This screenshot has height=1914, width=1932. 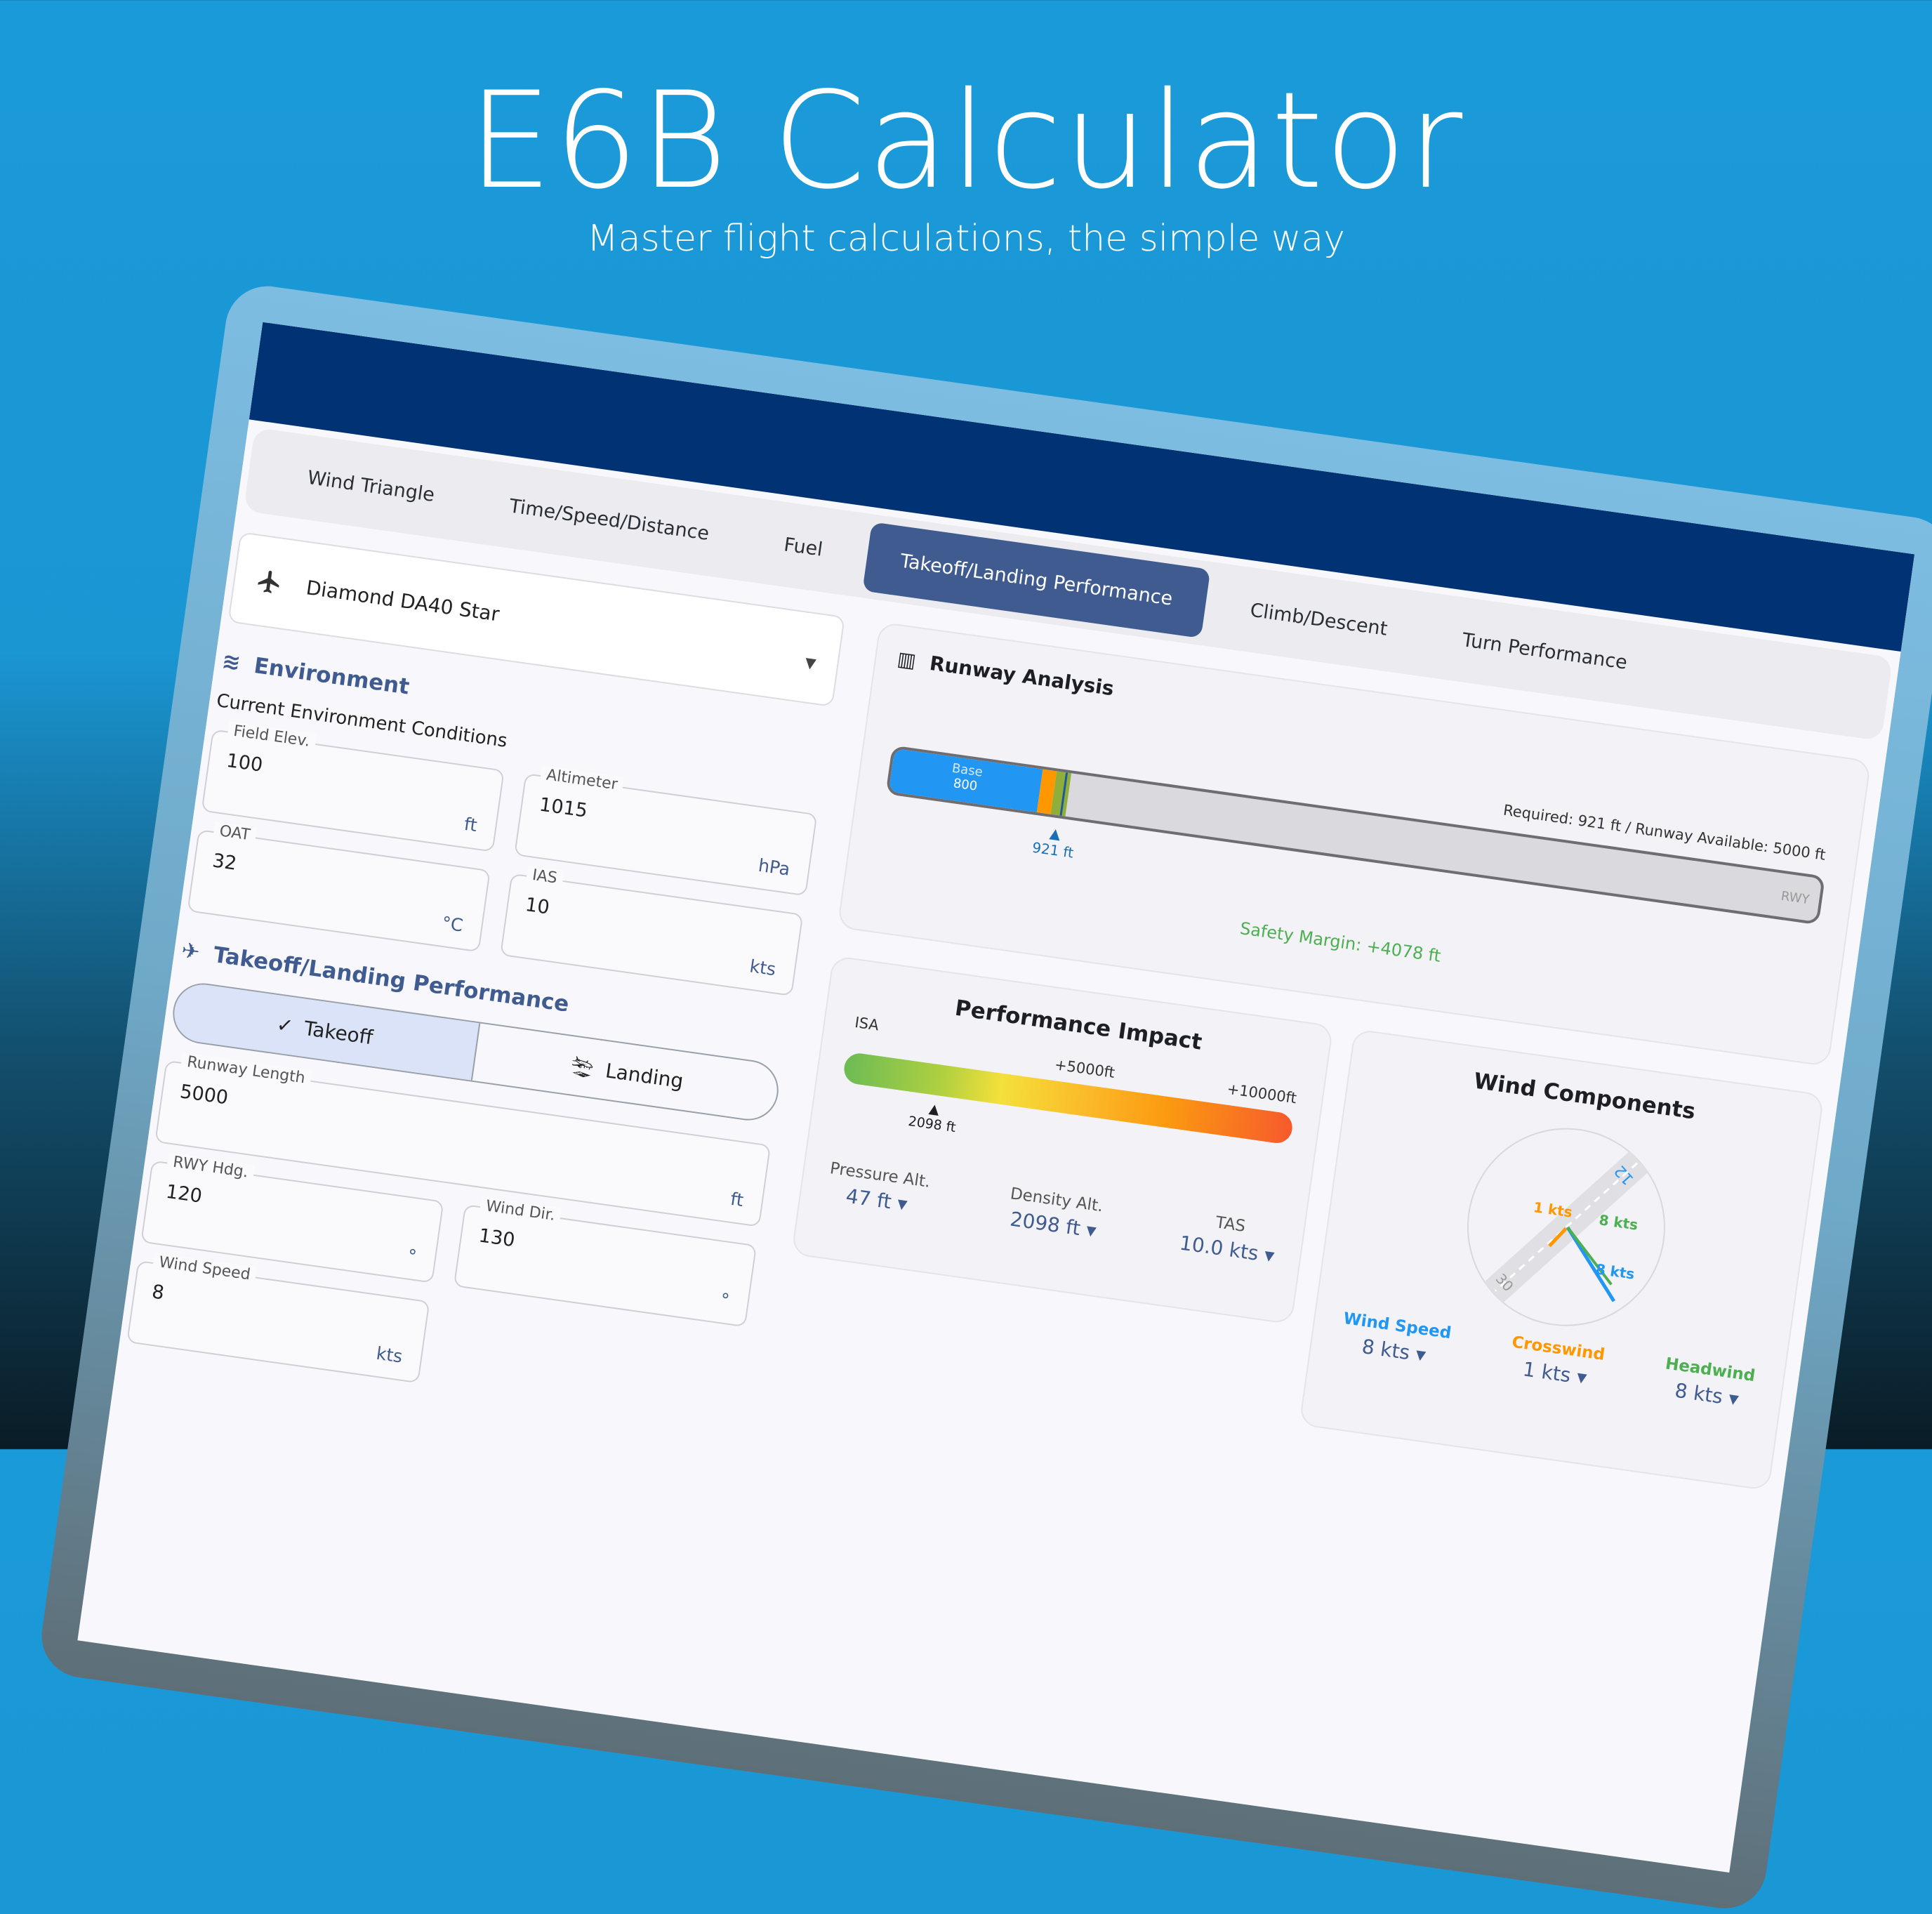 What do you see at coordinates (1795, 898) in the screenshot?
I see `rwy-label: RWY` at bounding box center [1795, 898].